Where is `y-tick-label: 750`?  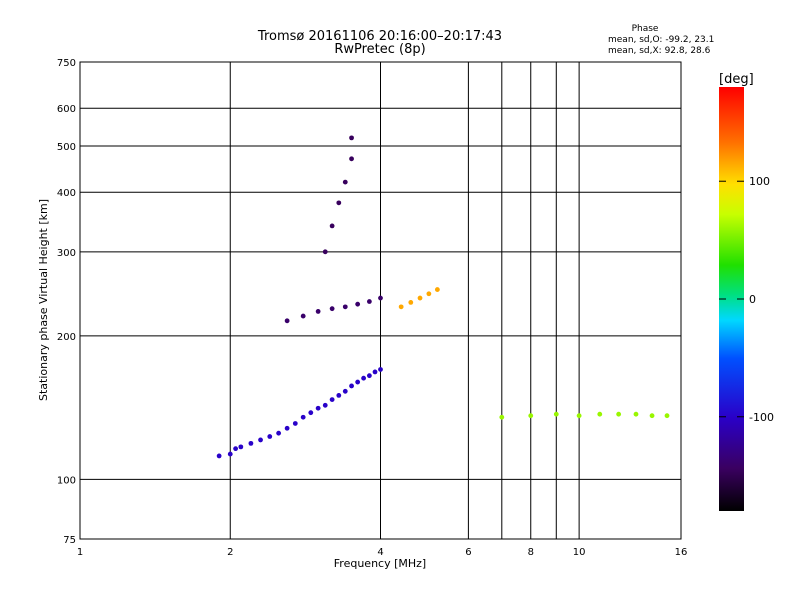 y-tick-label: 750 is located at coordinates (66, 63).